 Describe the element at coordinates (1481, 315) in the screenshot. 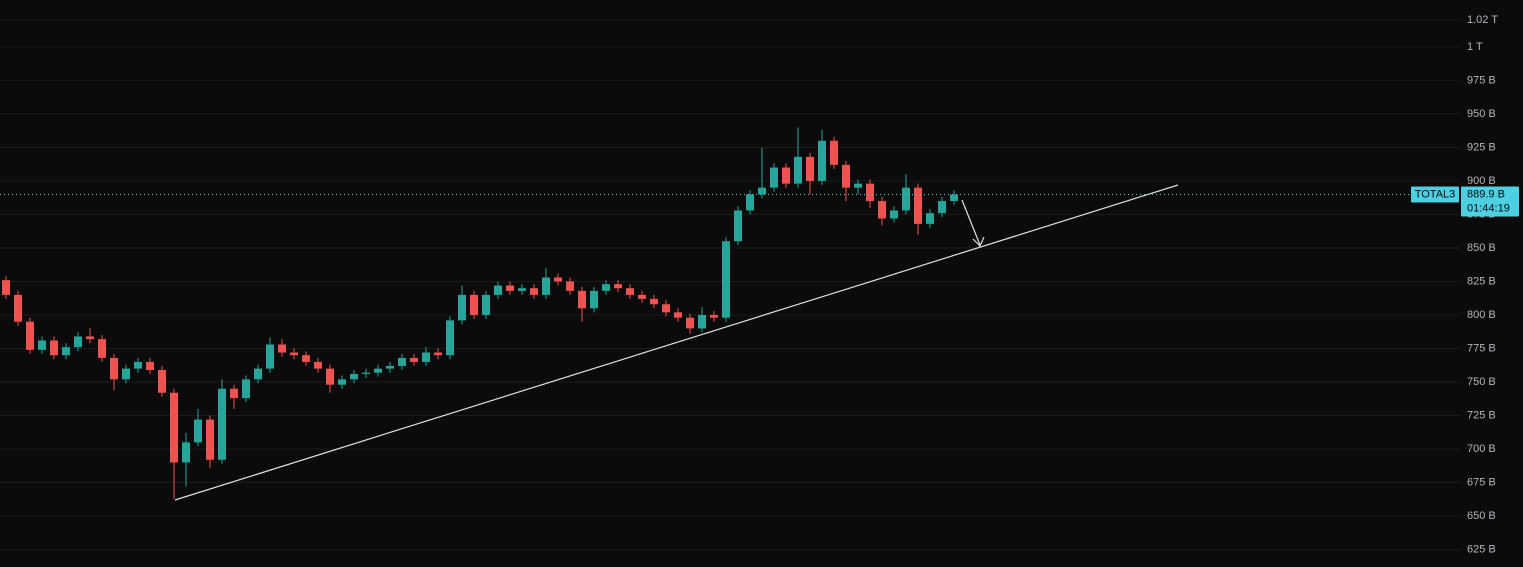

I see `y-tick-label: 800 B` at that location.